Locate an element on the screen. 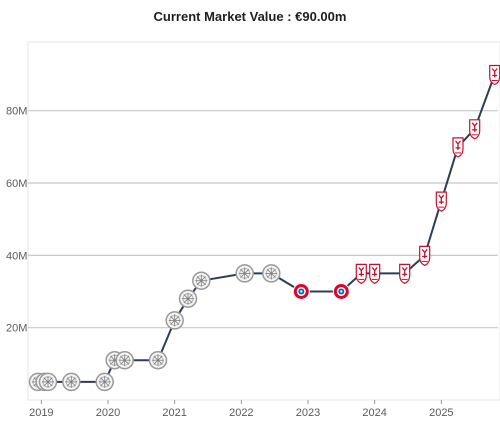 The width and height of the screenshot is (500, 440). x-tick-label: 2019 is located at coordinates (41, 413).